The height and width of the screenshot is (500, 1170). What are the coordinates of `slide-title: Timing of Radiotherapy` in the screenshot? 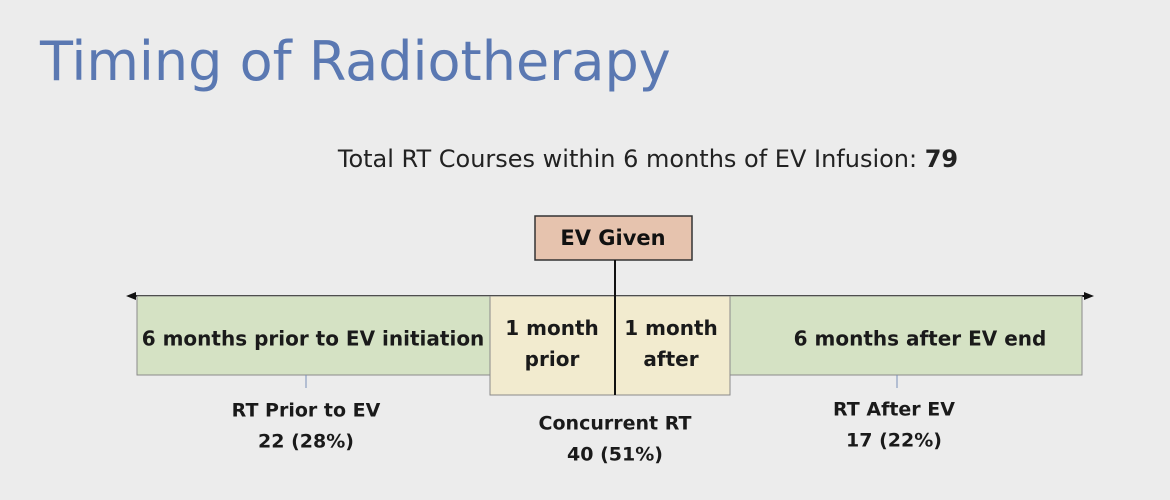 It's located at (355, 61).